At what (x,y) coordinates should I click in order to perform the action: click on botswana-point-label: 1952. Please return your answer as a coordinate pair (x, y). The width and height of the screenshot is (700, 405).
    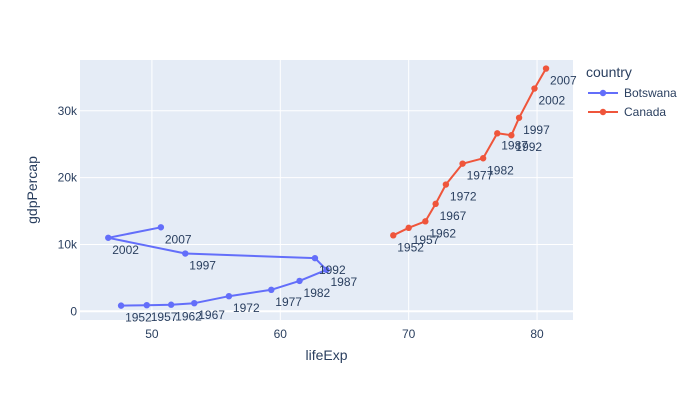
    Looking at the image, I should click on (138, 318).